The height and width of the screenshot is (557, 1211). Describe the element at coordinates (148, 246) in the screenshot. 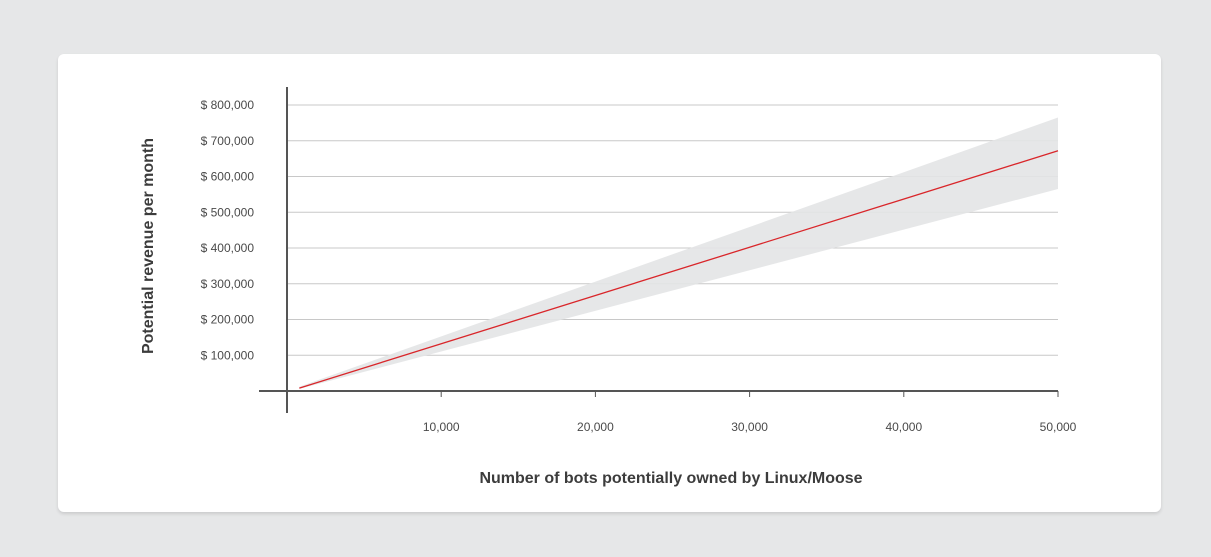

I see `y-axis-title: Potential revenue per month` at that location.